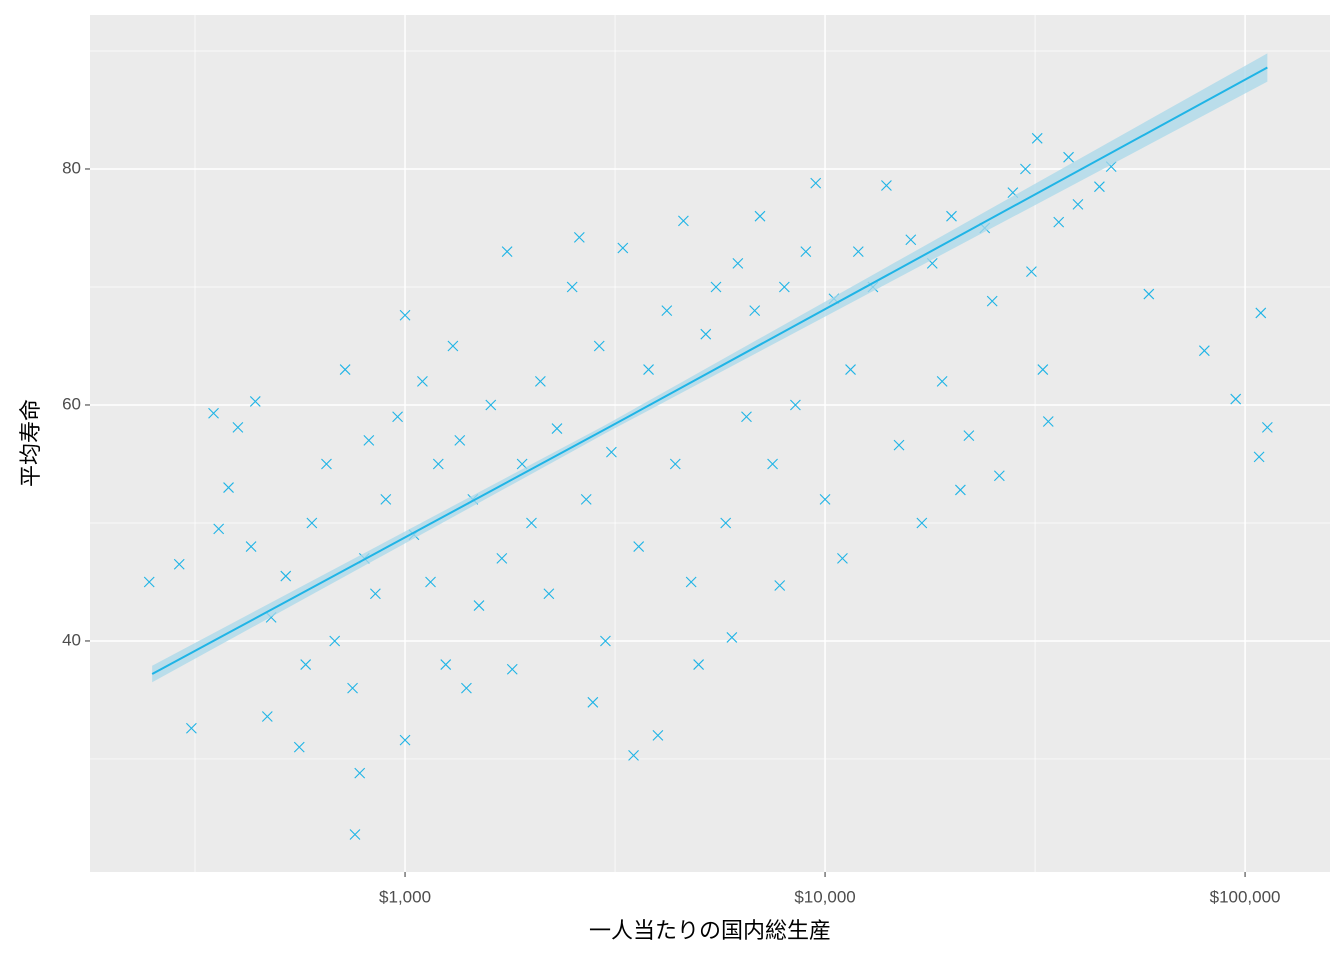  What do you see at coordinates (30, 443) in the screenshot?
I see `y-axis-title: 平均寿命` at bounding box center [30, 443].